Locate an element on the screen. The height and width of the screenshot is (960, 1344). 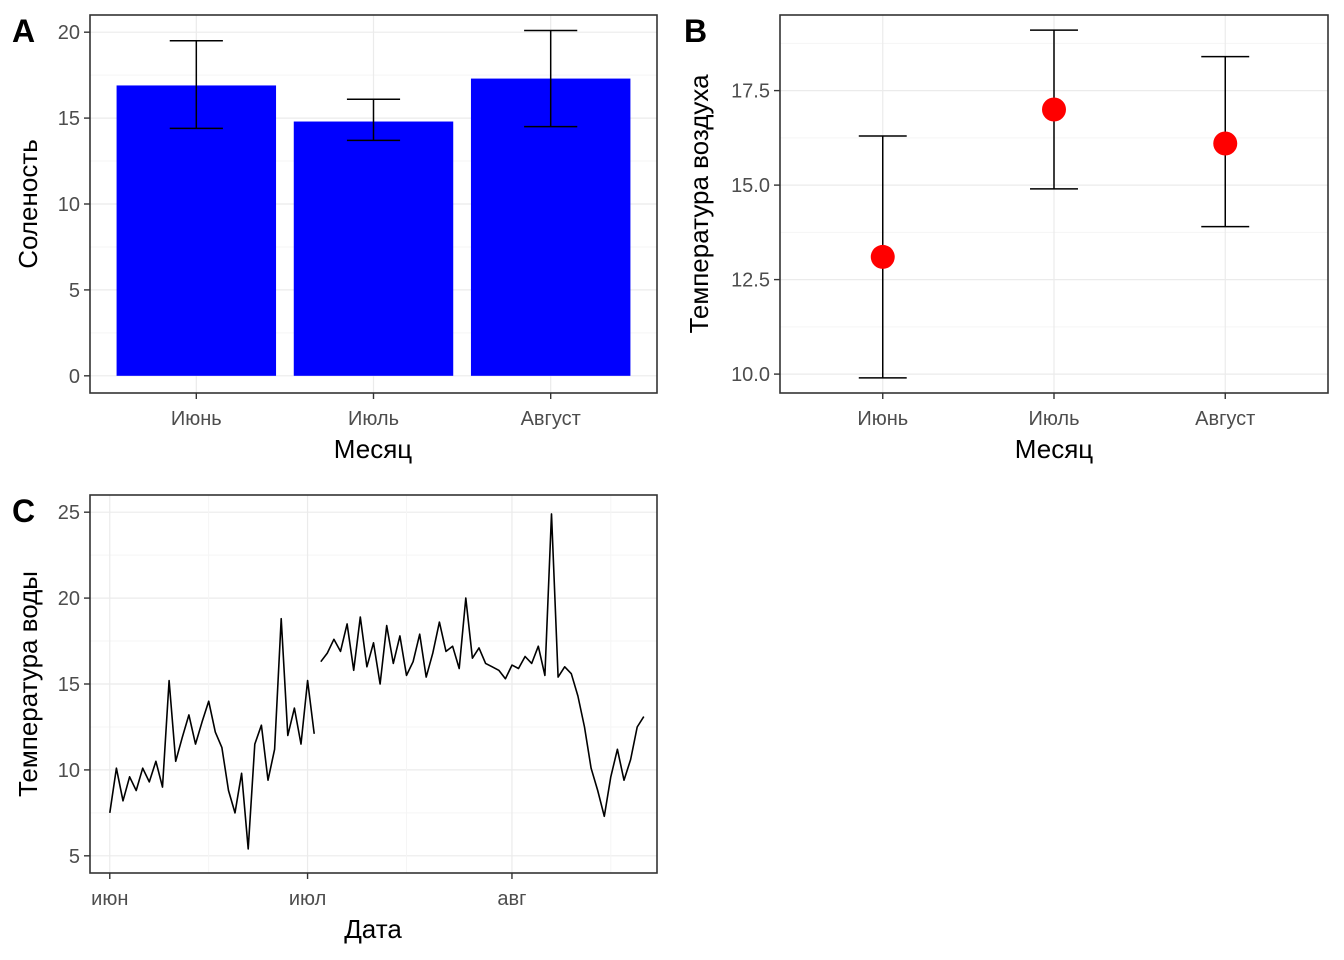
panel-a-y-tick-label: 15 is located at coordinates (69, 119).